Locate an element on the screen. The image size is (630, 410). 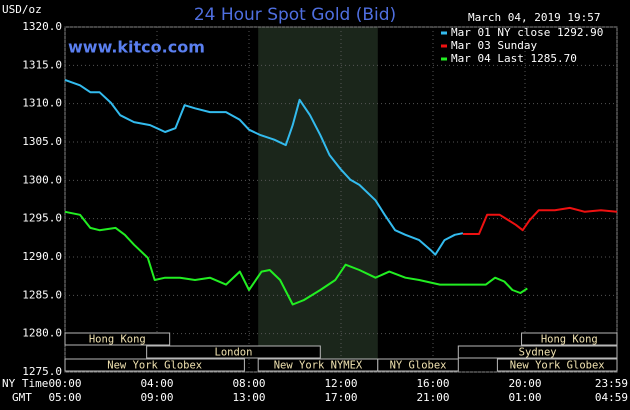
session-label: London is located at coordinates (234, 353).